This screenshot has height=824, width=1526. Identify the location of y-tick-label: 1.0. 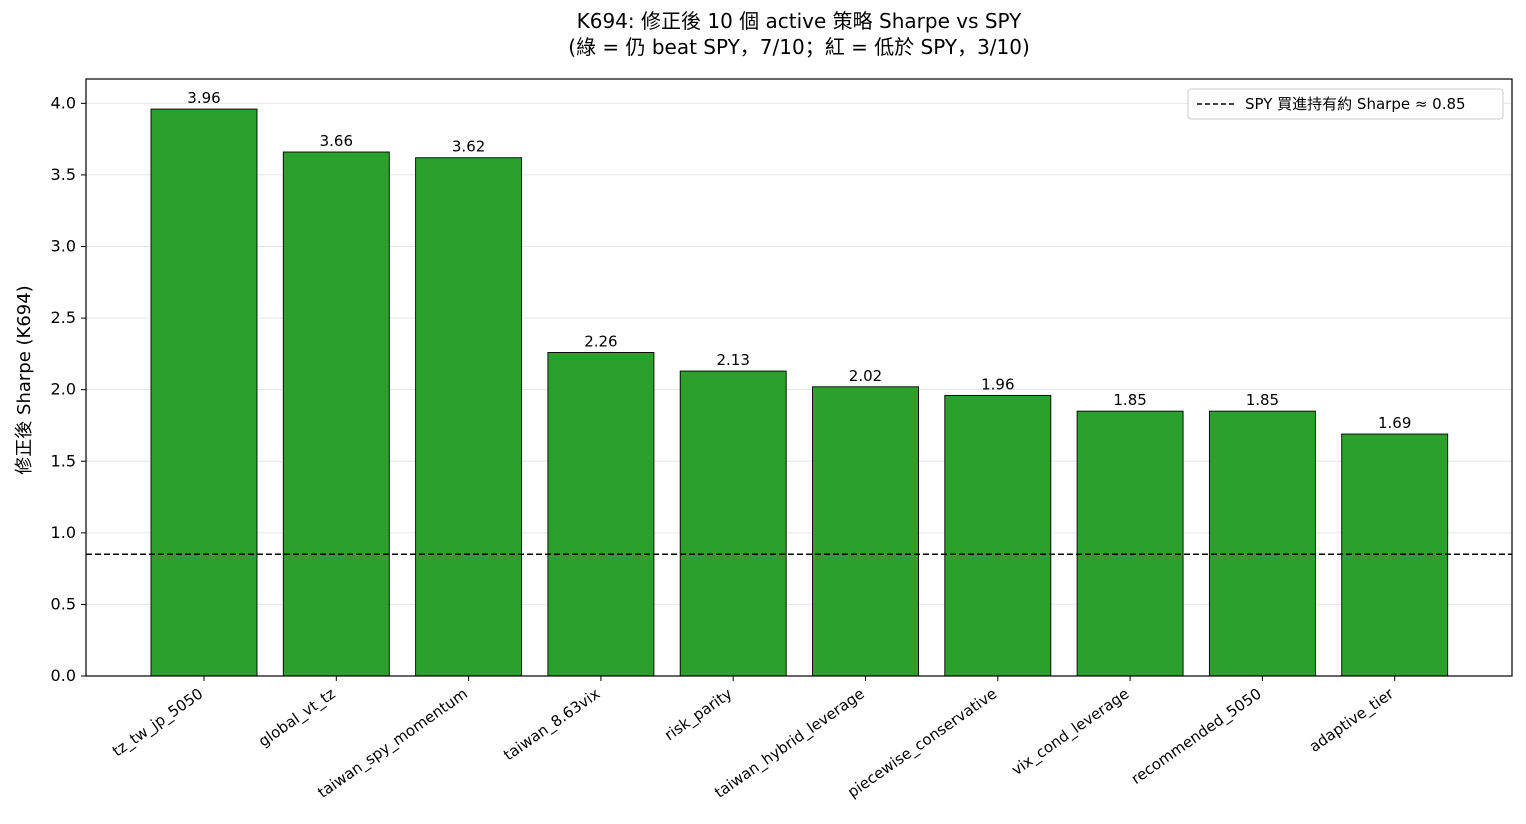
(63, 532).